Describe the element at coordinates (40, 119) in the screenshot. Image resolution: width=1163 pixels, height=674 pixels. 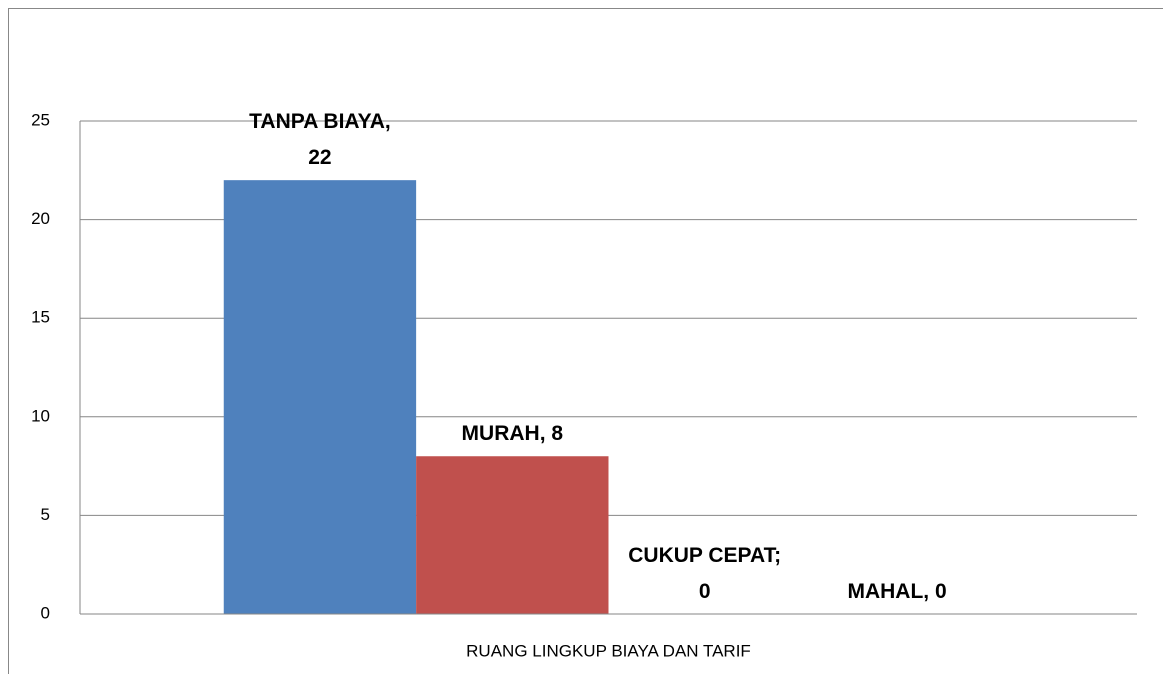
I see `y-tick-label: 25` at that location.